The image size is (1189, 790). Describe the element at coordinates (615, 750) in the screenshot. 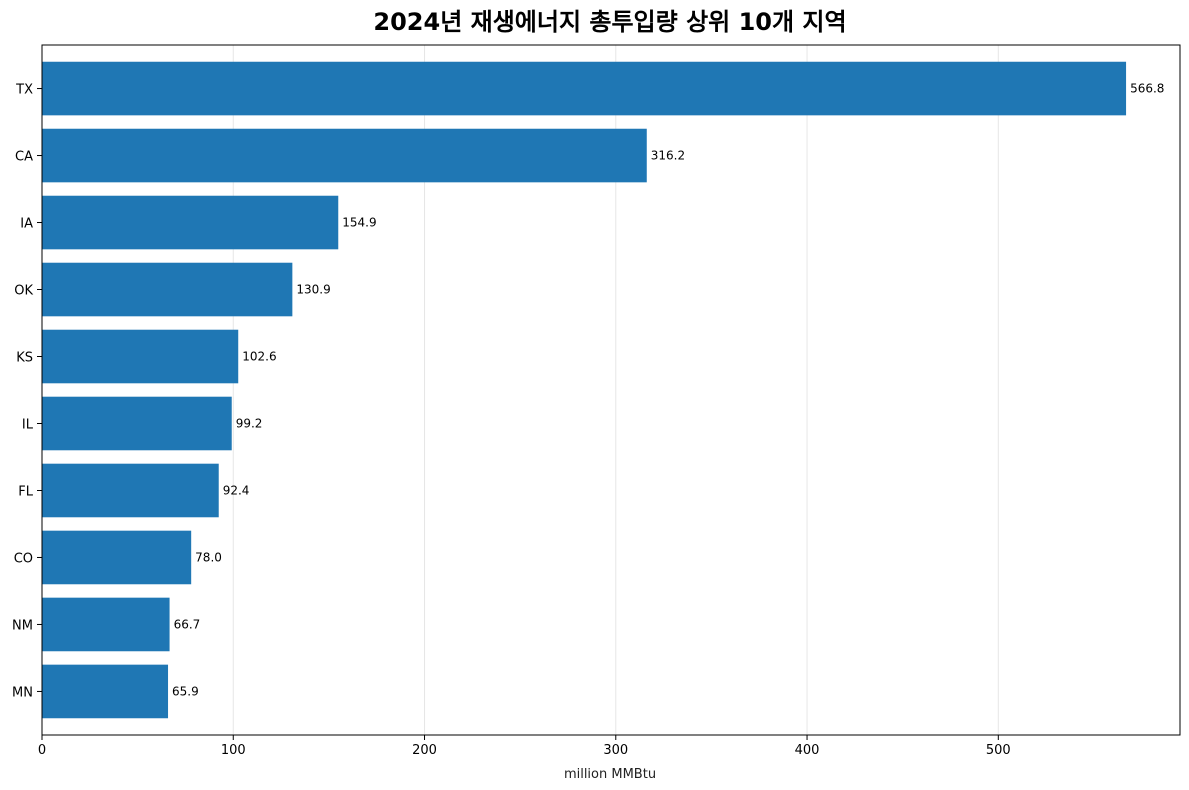

I see `x-tick-label: 300` at that location.